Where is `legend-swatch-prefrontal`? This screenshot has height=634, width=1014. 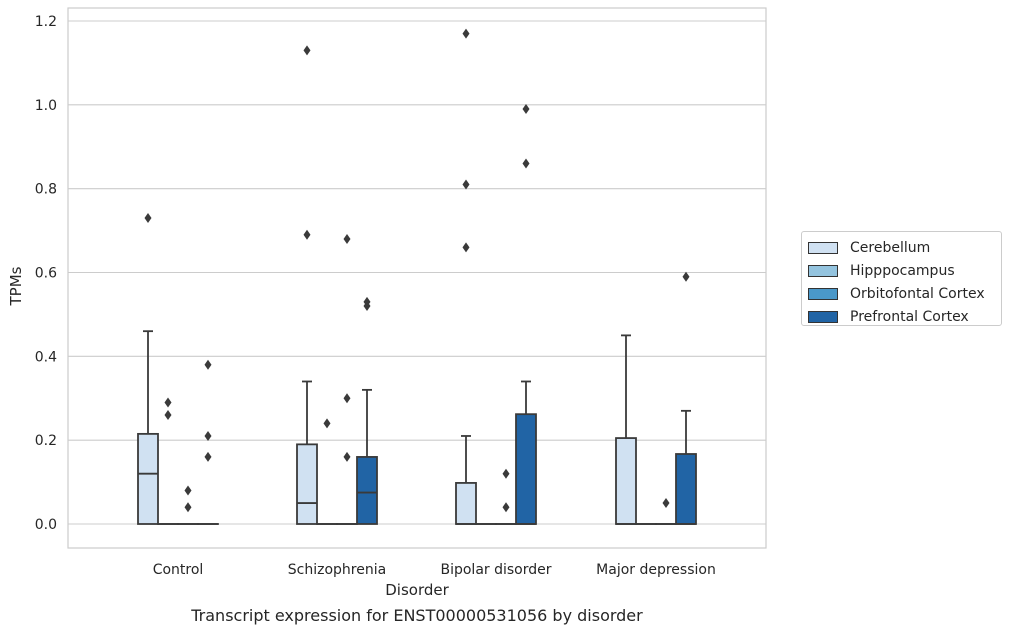
legend-swatch-prefrontal is located at coordinates (823, 316).